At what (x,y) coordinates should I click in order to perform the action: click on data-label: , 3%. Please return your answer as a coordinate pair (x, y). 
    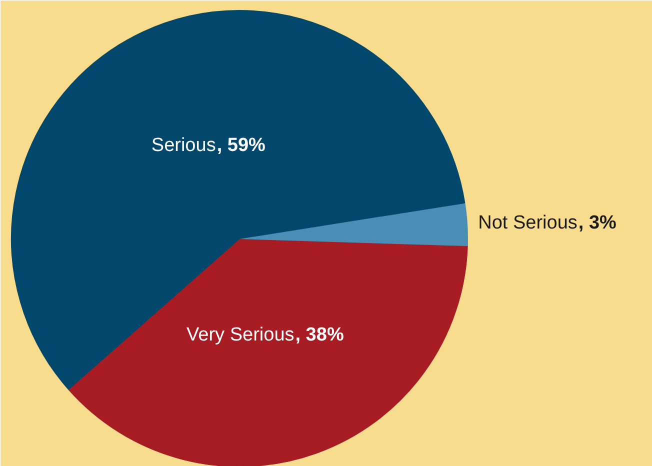
    Looking at the image, I should click on (597, 223).